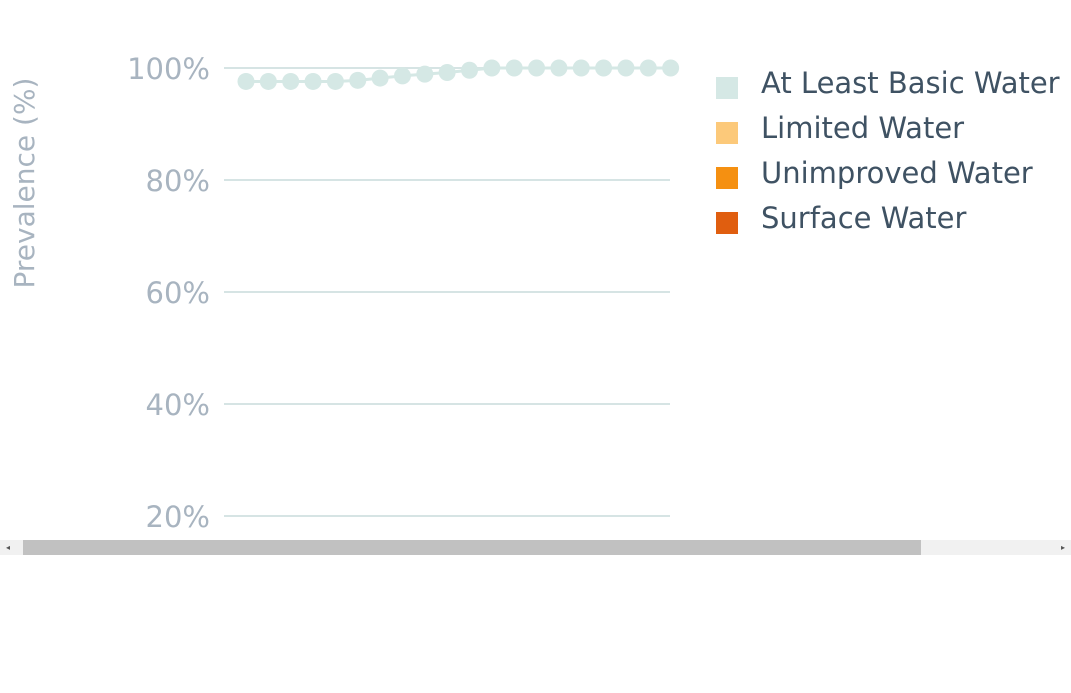  I want to click on series-layer, so click(458, 74).